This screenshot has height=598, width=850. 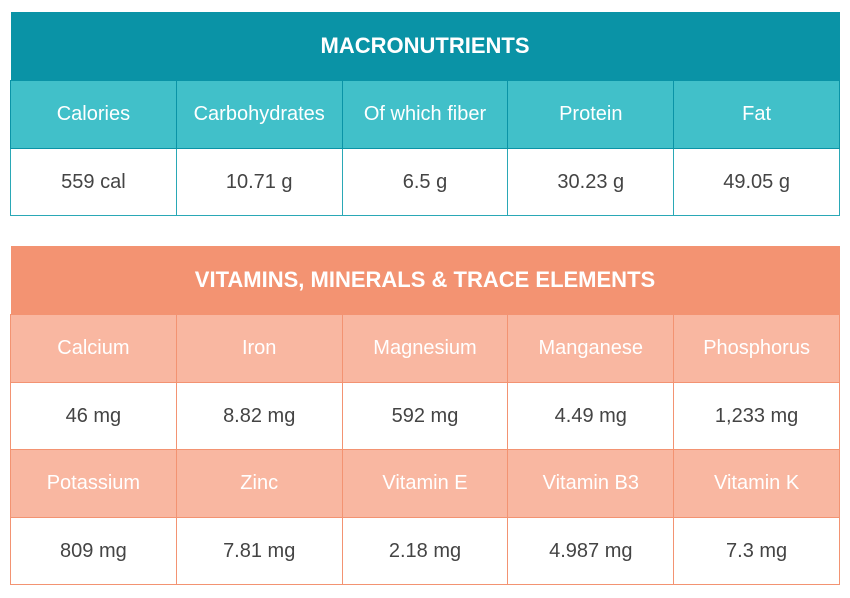 I want to click on header-potassium: Potassium, so click(x=93, y=483).